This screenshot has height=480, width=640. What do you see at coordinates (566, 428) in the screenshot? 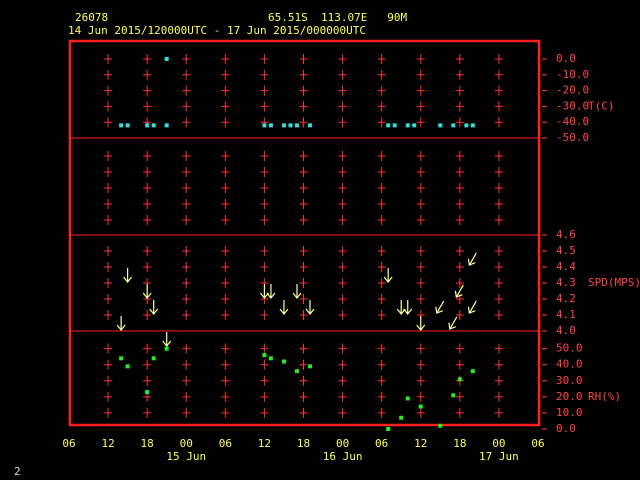
I see `y-tick-label: 0.0` at bounding box center [566, 428].